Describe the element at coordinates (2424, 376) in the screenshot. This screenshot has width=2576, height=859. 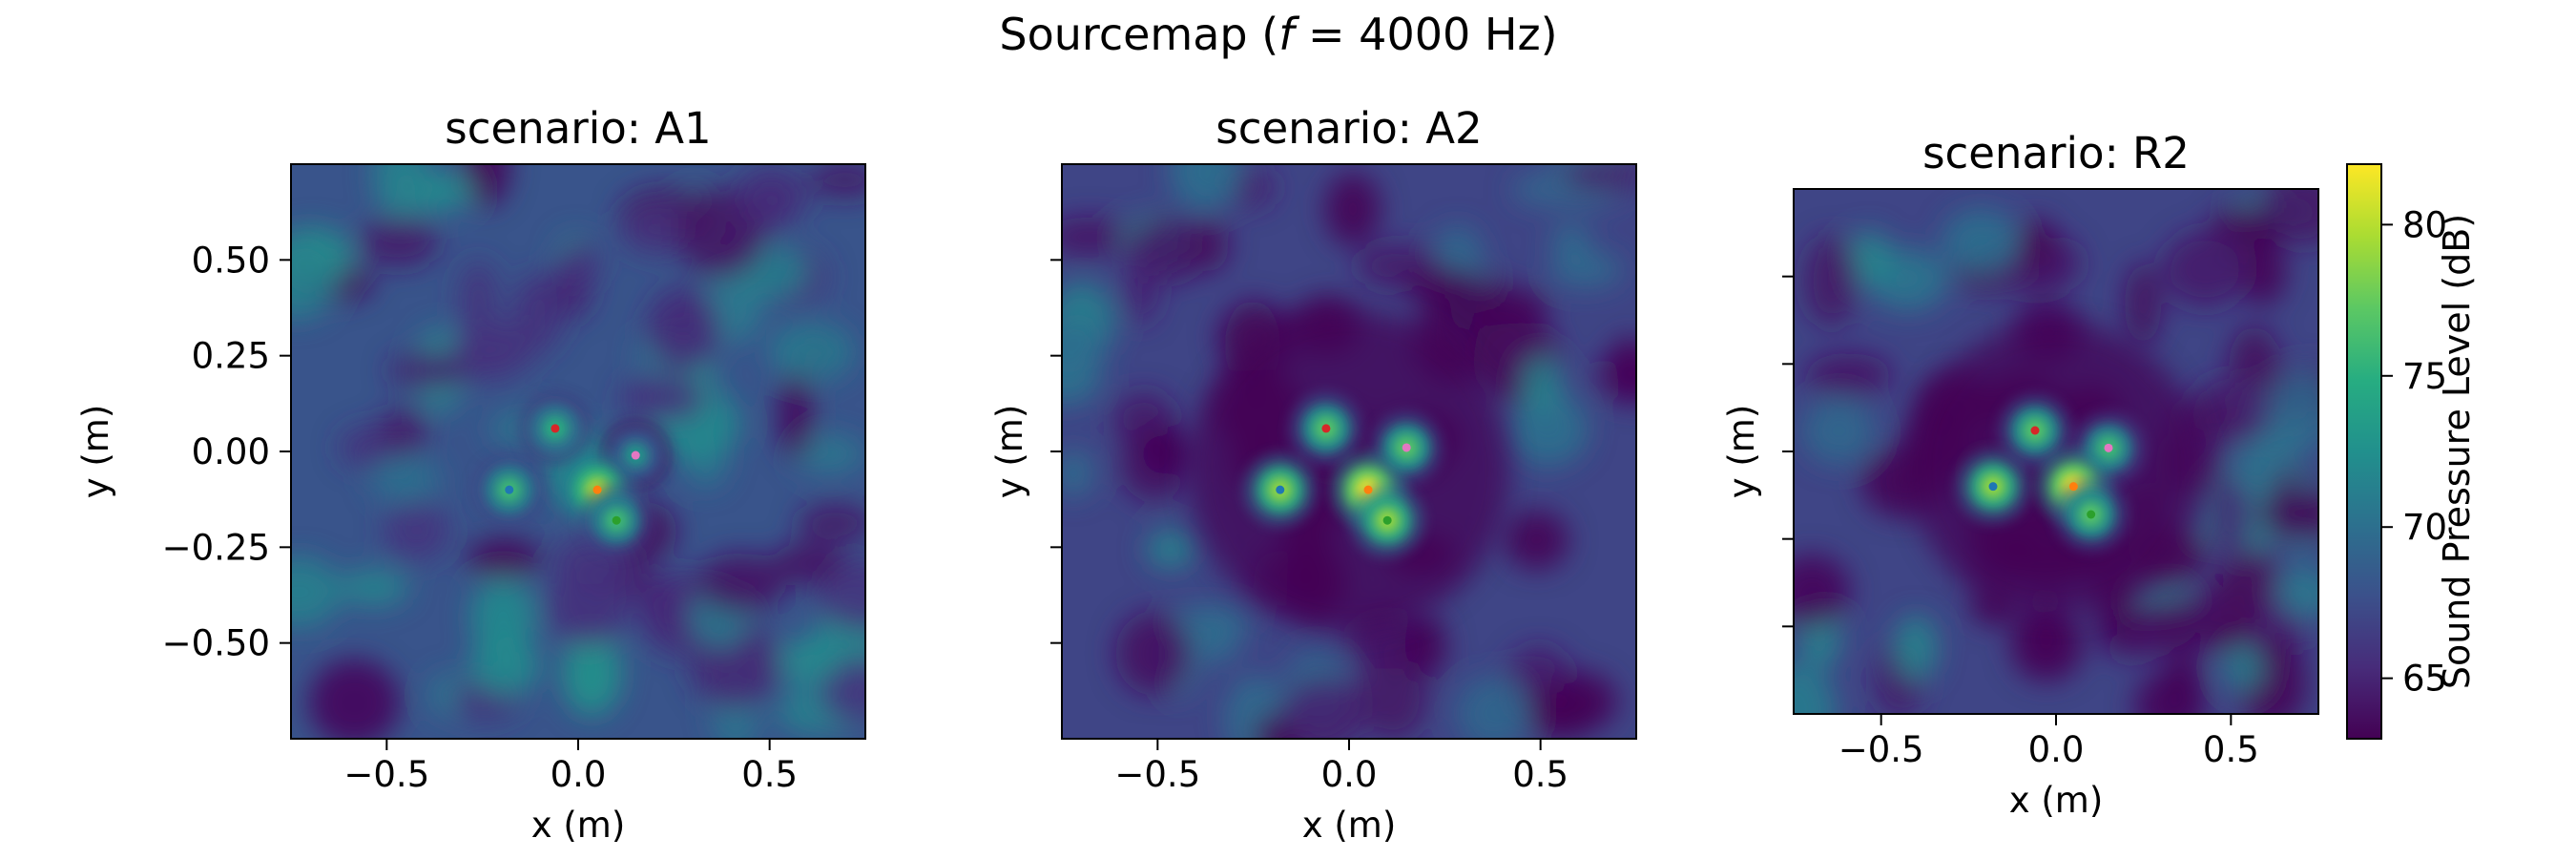
I see `colorbar-tick-label: 75` at that location.